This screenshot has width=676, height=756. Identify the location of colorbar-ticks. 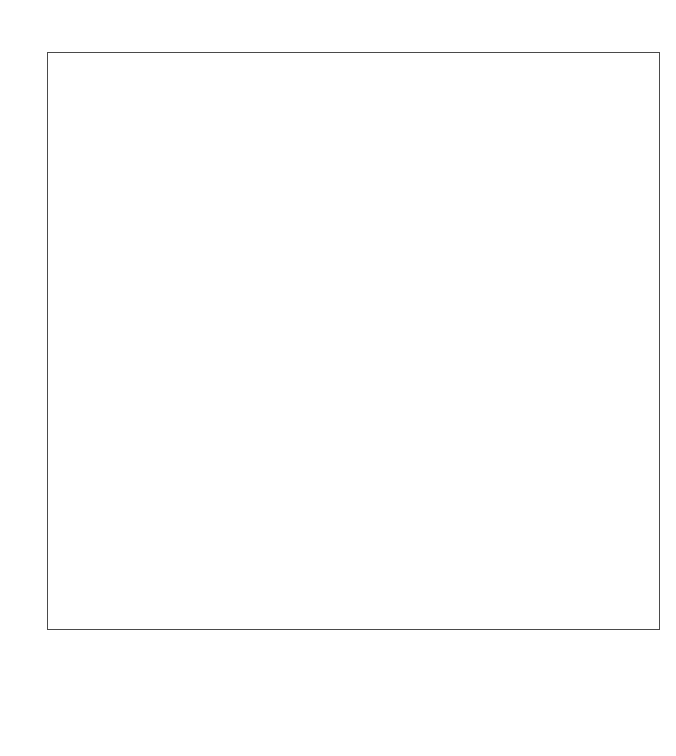
(338, 702).